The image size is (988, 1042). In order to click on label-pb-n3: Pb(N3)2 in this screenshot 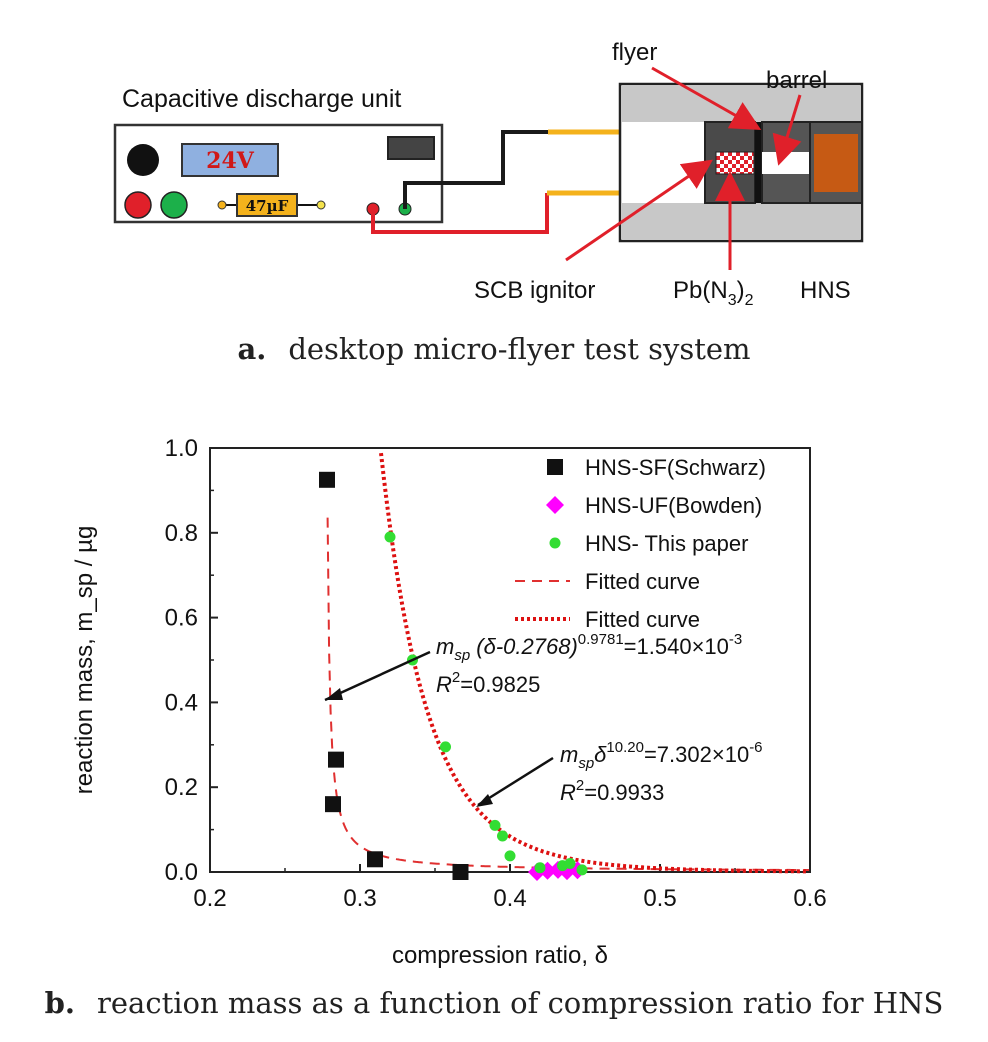, I will do `click(713, 293)`.